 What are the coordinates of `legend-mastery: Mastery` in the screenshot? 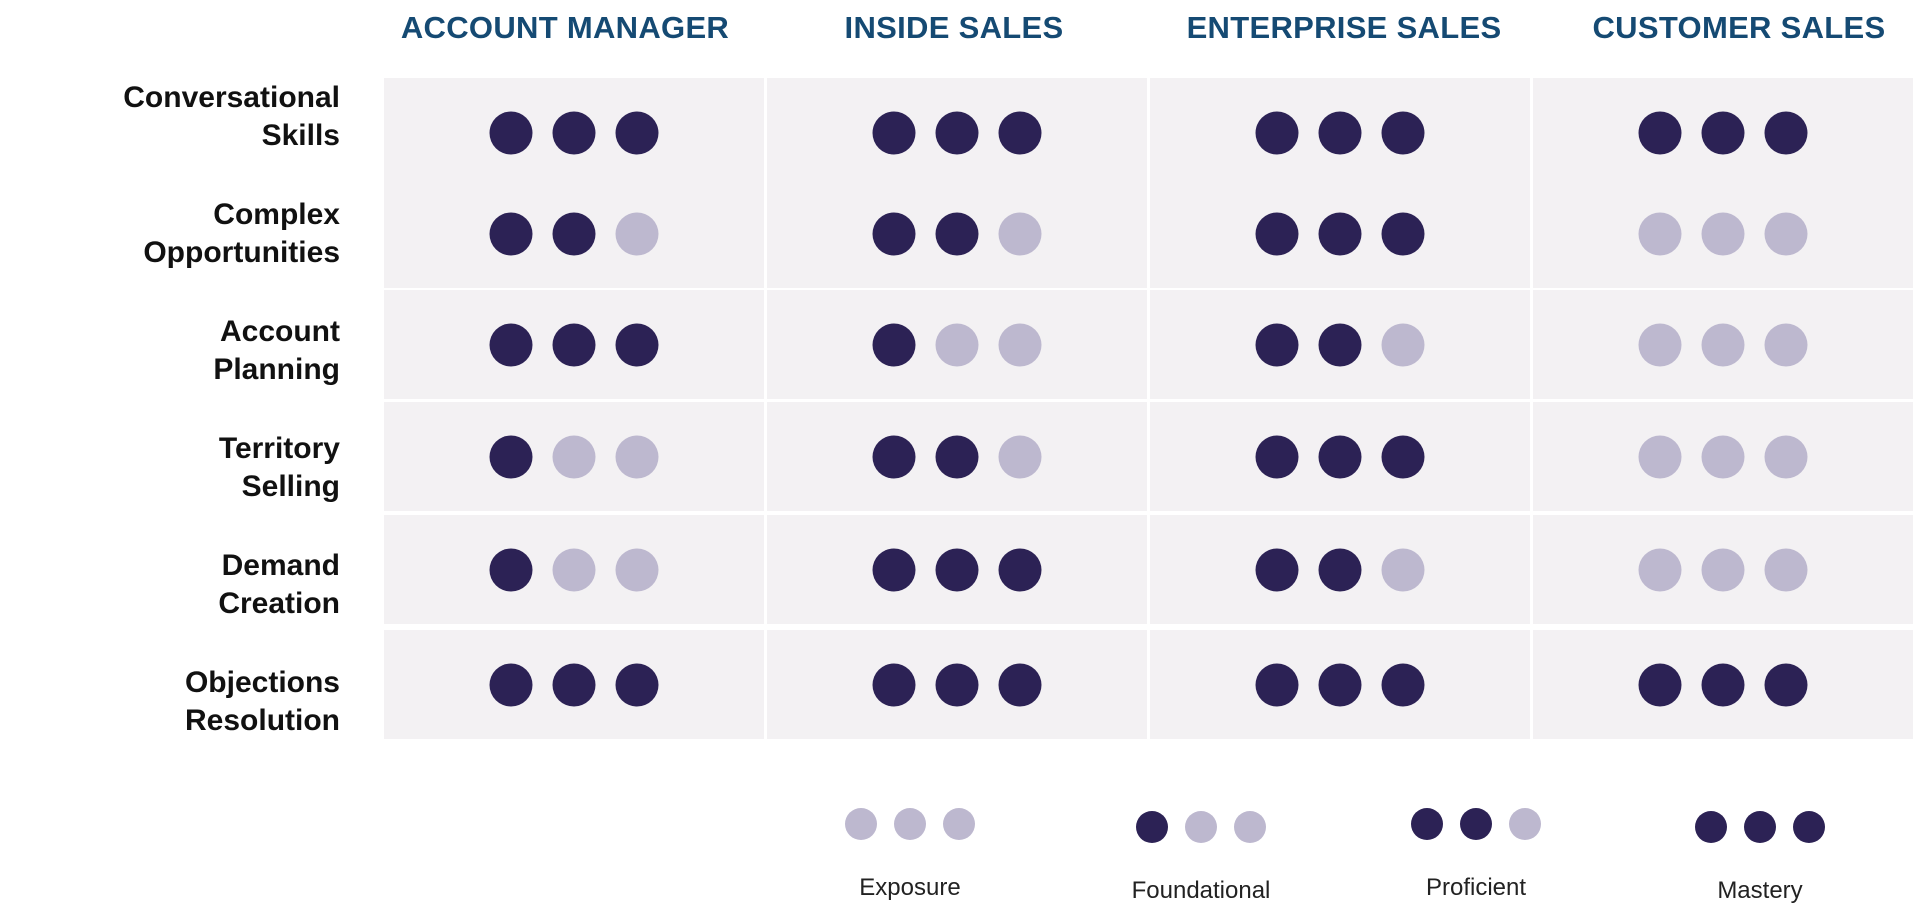 It's located at (1760, 866).